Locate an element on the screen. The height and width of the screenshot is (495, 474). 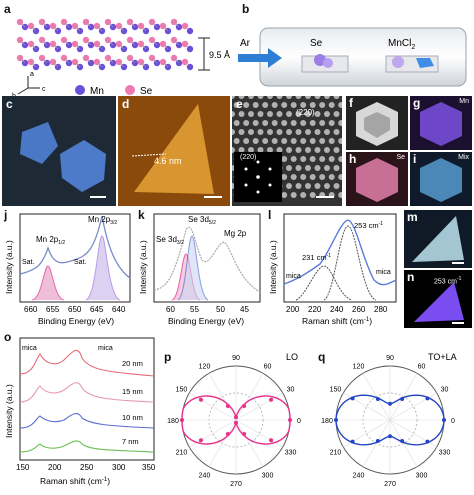
polar-angle-label: 210 is located at coordinates (336, 453).